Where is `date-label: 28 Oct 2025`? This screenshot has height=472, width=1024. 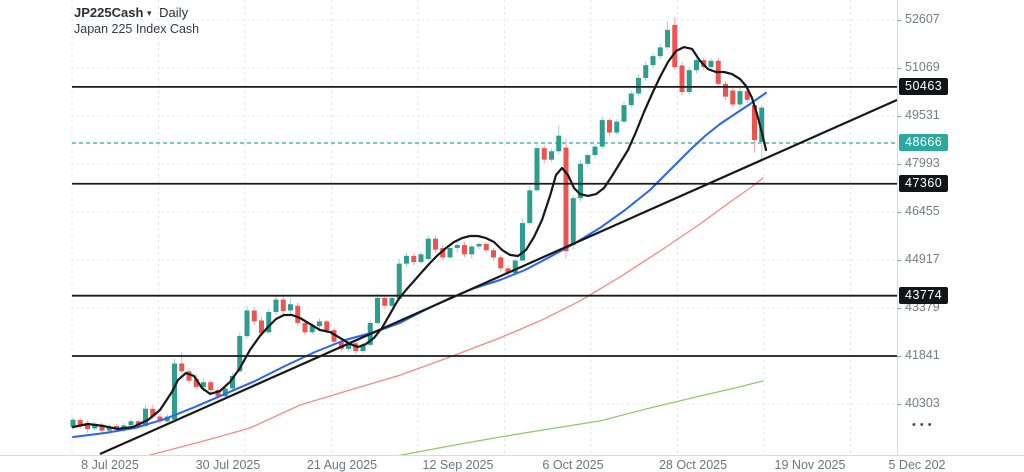 date-label: 28 Oct 2025 is located at coordinates (693, 465).